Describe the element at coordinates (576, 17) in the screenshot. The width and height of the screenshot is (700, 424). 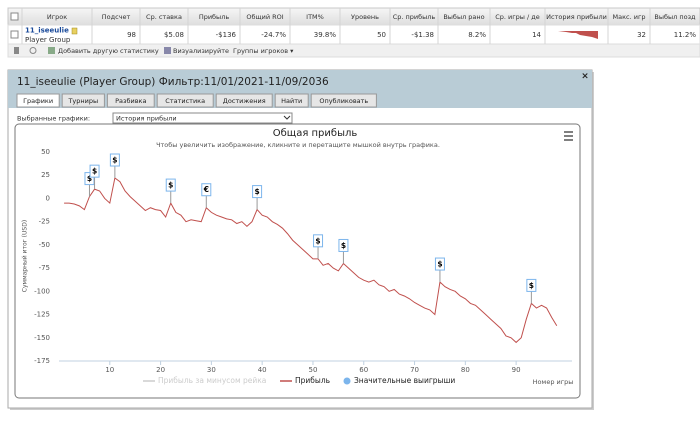
I see `column-header: История прибыли` at that location.